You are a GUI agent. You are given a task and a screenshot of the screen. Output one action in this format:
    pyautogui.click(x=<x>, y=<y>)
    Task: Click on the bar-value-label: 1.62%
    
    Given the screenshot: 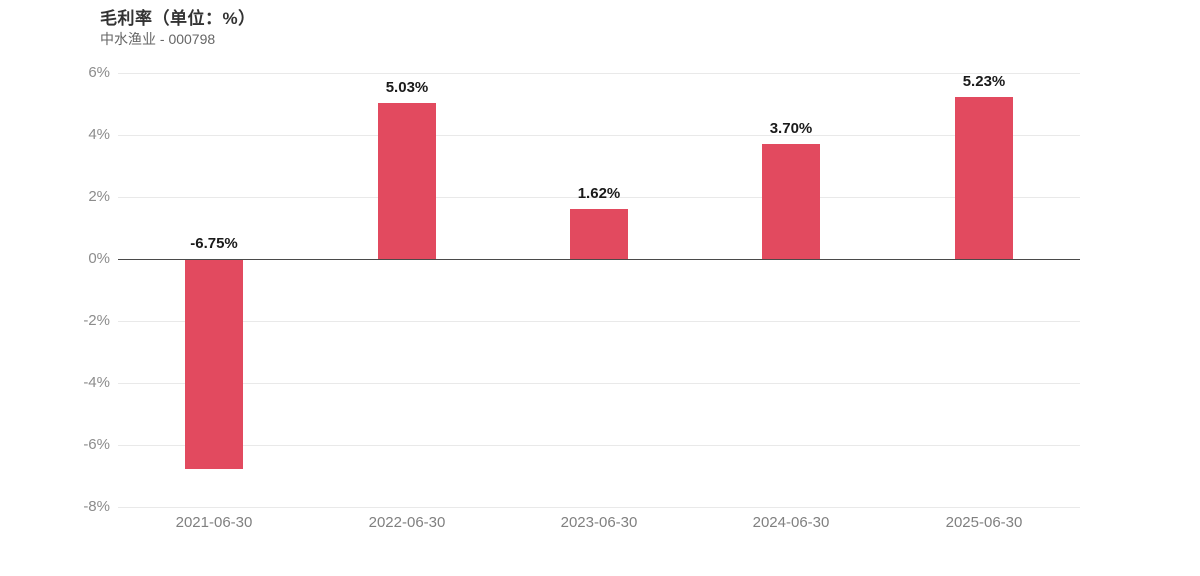 What is the action you would take?
    pyautogui.click(x=599, y=193)
    